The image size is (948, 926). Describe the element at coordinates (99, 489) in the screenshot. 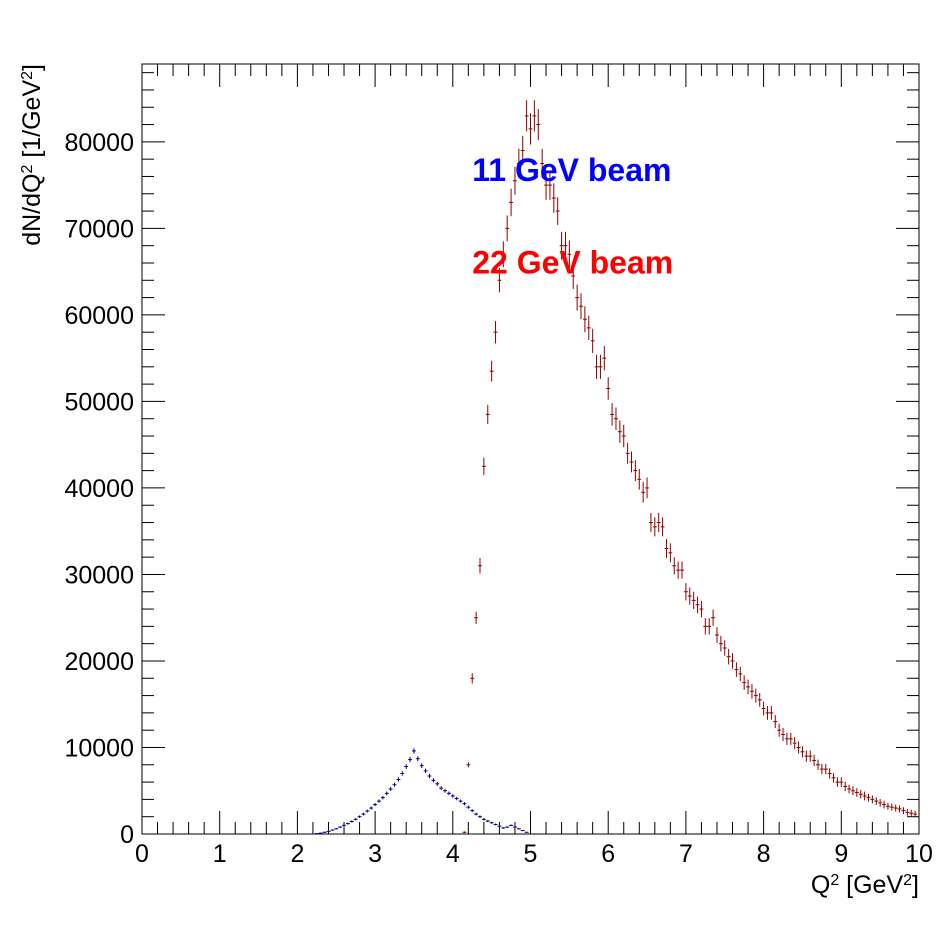

I see `y-tick-label: 40000` at that location.